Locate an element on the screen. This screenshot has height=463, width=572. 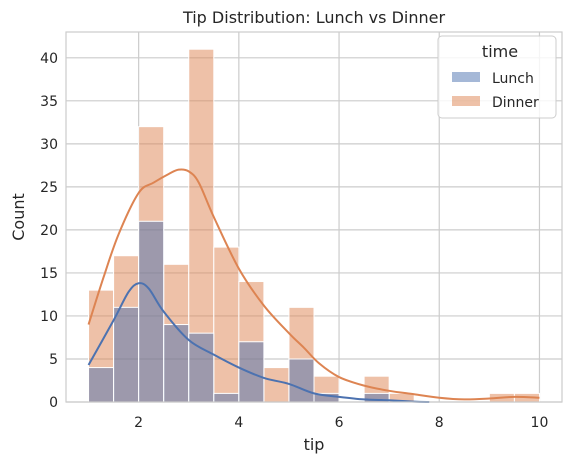
legend-label-dinner: Dinner is located at coordinates (515, 103).